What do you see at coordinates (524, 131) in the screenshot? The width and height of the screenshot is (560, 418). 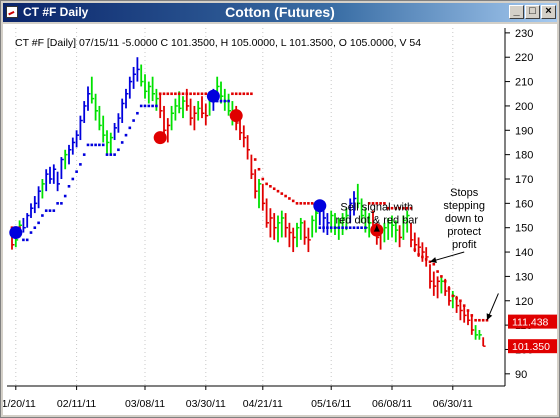 I see `y-tick-label: 190` at bounding box center [524, 131].